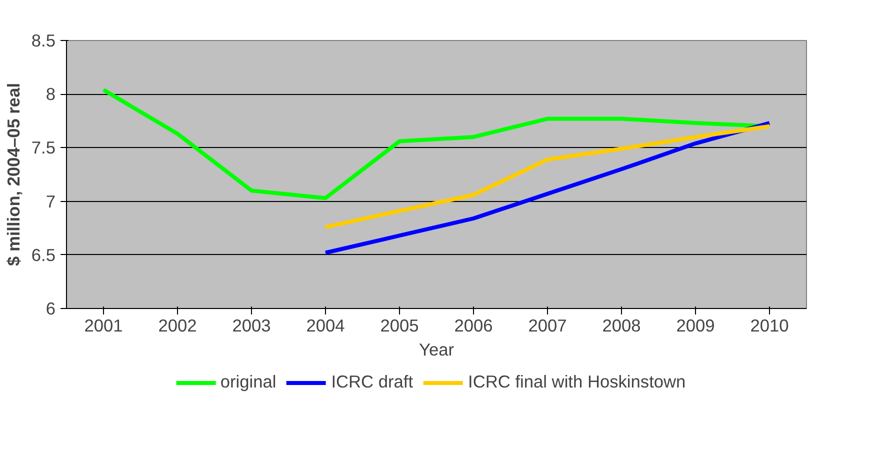  Describe the element at coordinates (547, 326) in the screenshot. I see `x-tick-label: 2007` at that location.